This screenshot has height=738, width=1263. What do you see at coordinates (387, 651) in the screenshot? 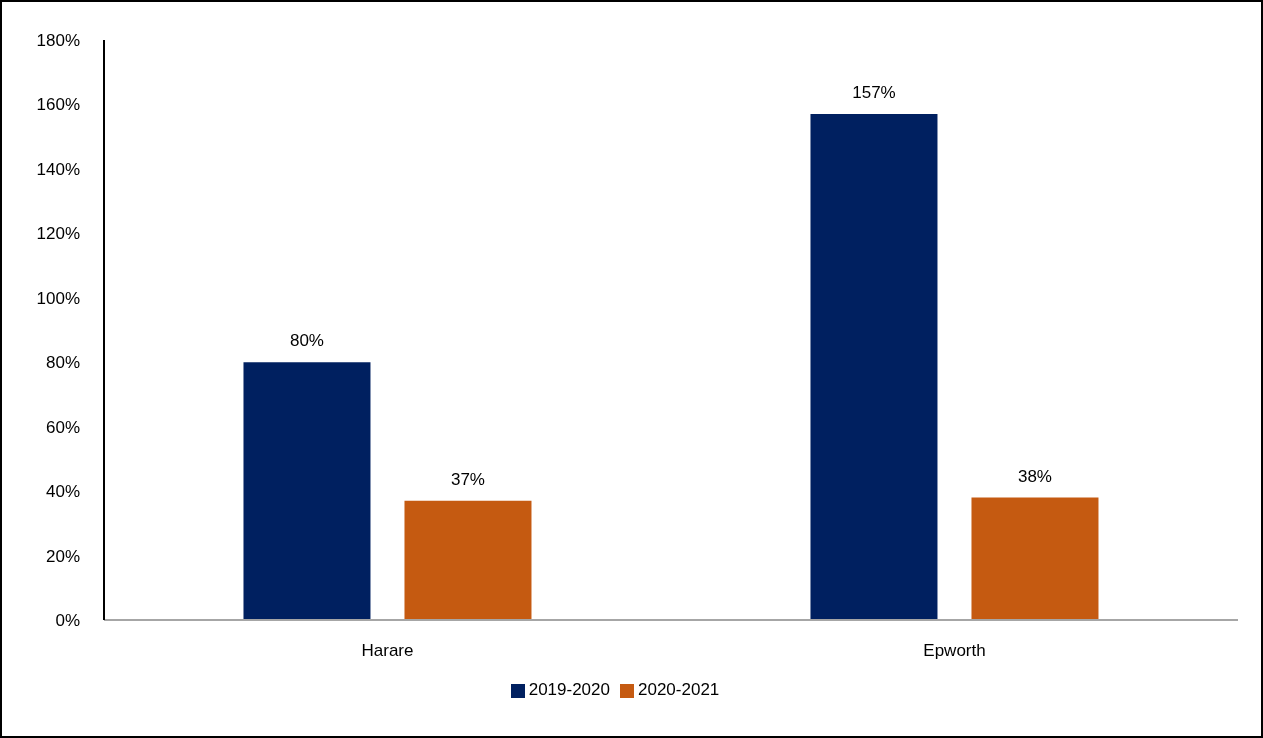
I see `x-tick-label: Harare` at bounding box center [387, 651].